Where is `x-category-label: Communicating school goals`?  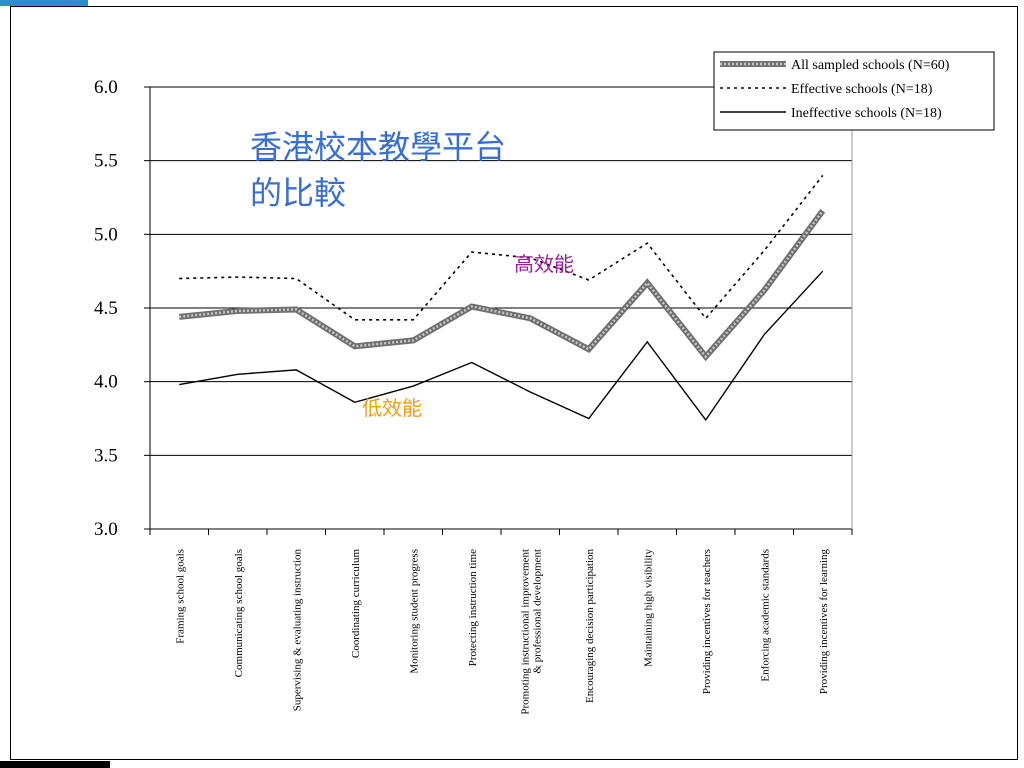
x-category-label: Communicating school goals is located at coordinates (239, 613).